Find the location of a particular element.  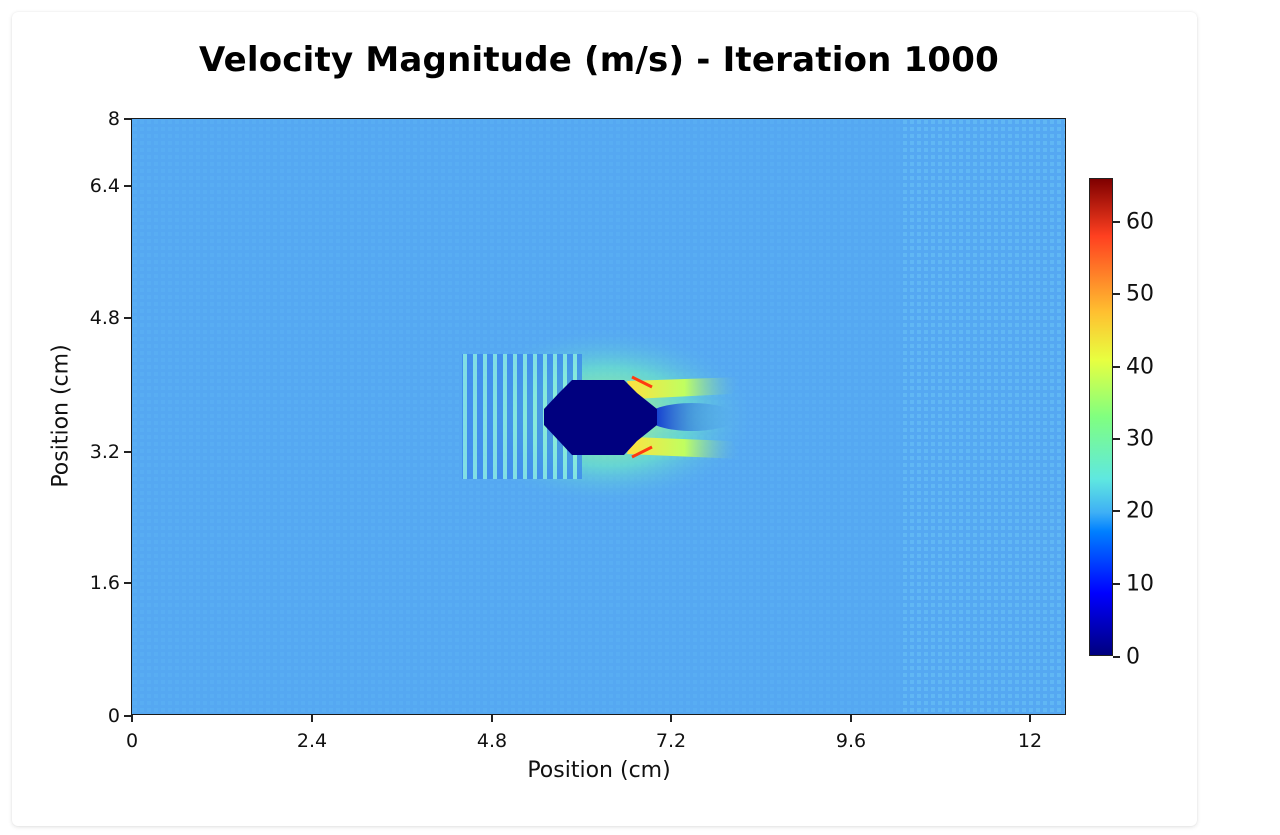

x-tick-label: 7.2 is located at coordinates (671, 741).